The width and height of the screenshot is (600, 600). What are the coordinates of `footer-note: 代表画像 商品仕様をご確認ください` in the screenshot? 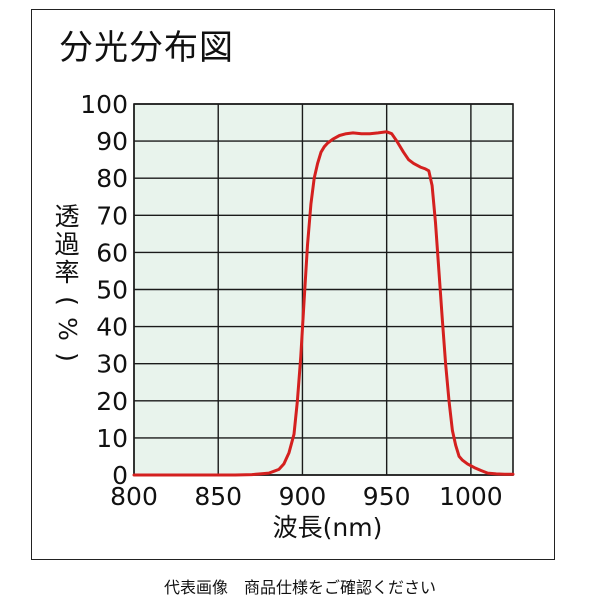 It's located at (299, 587).